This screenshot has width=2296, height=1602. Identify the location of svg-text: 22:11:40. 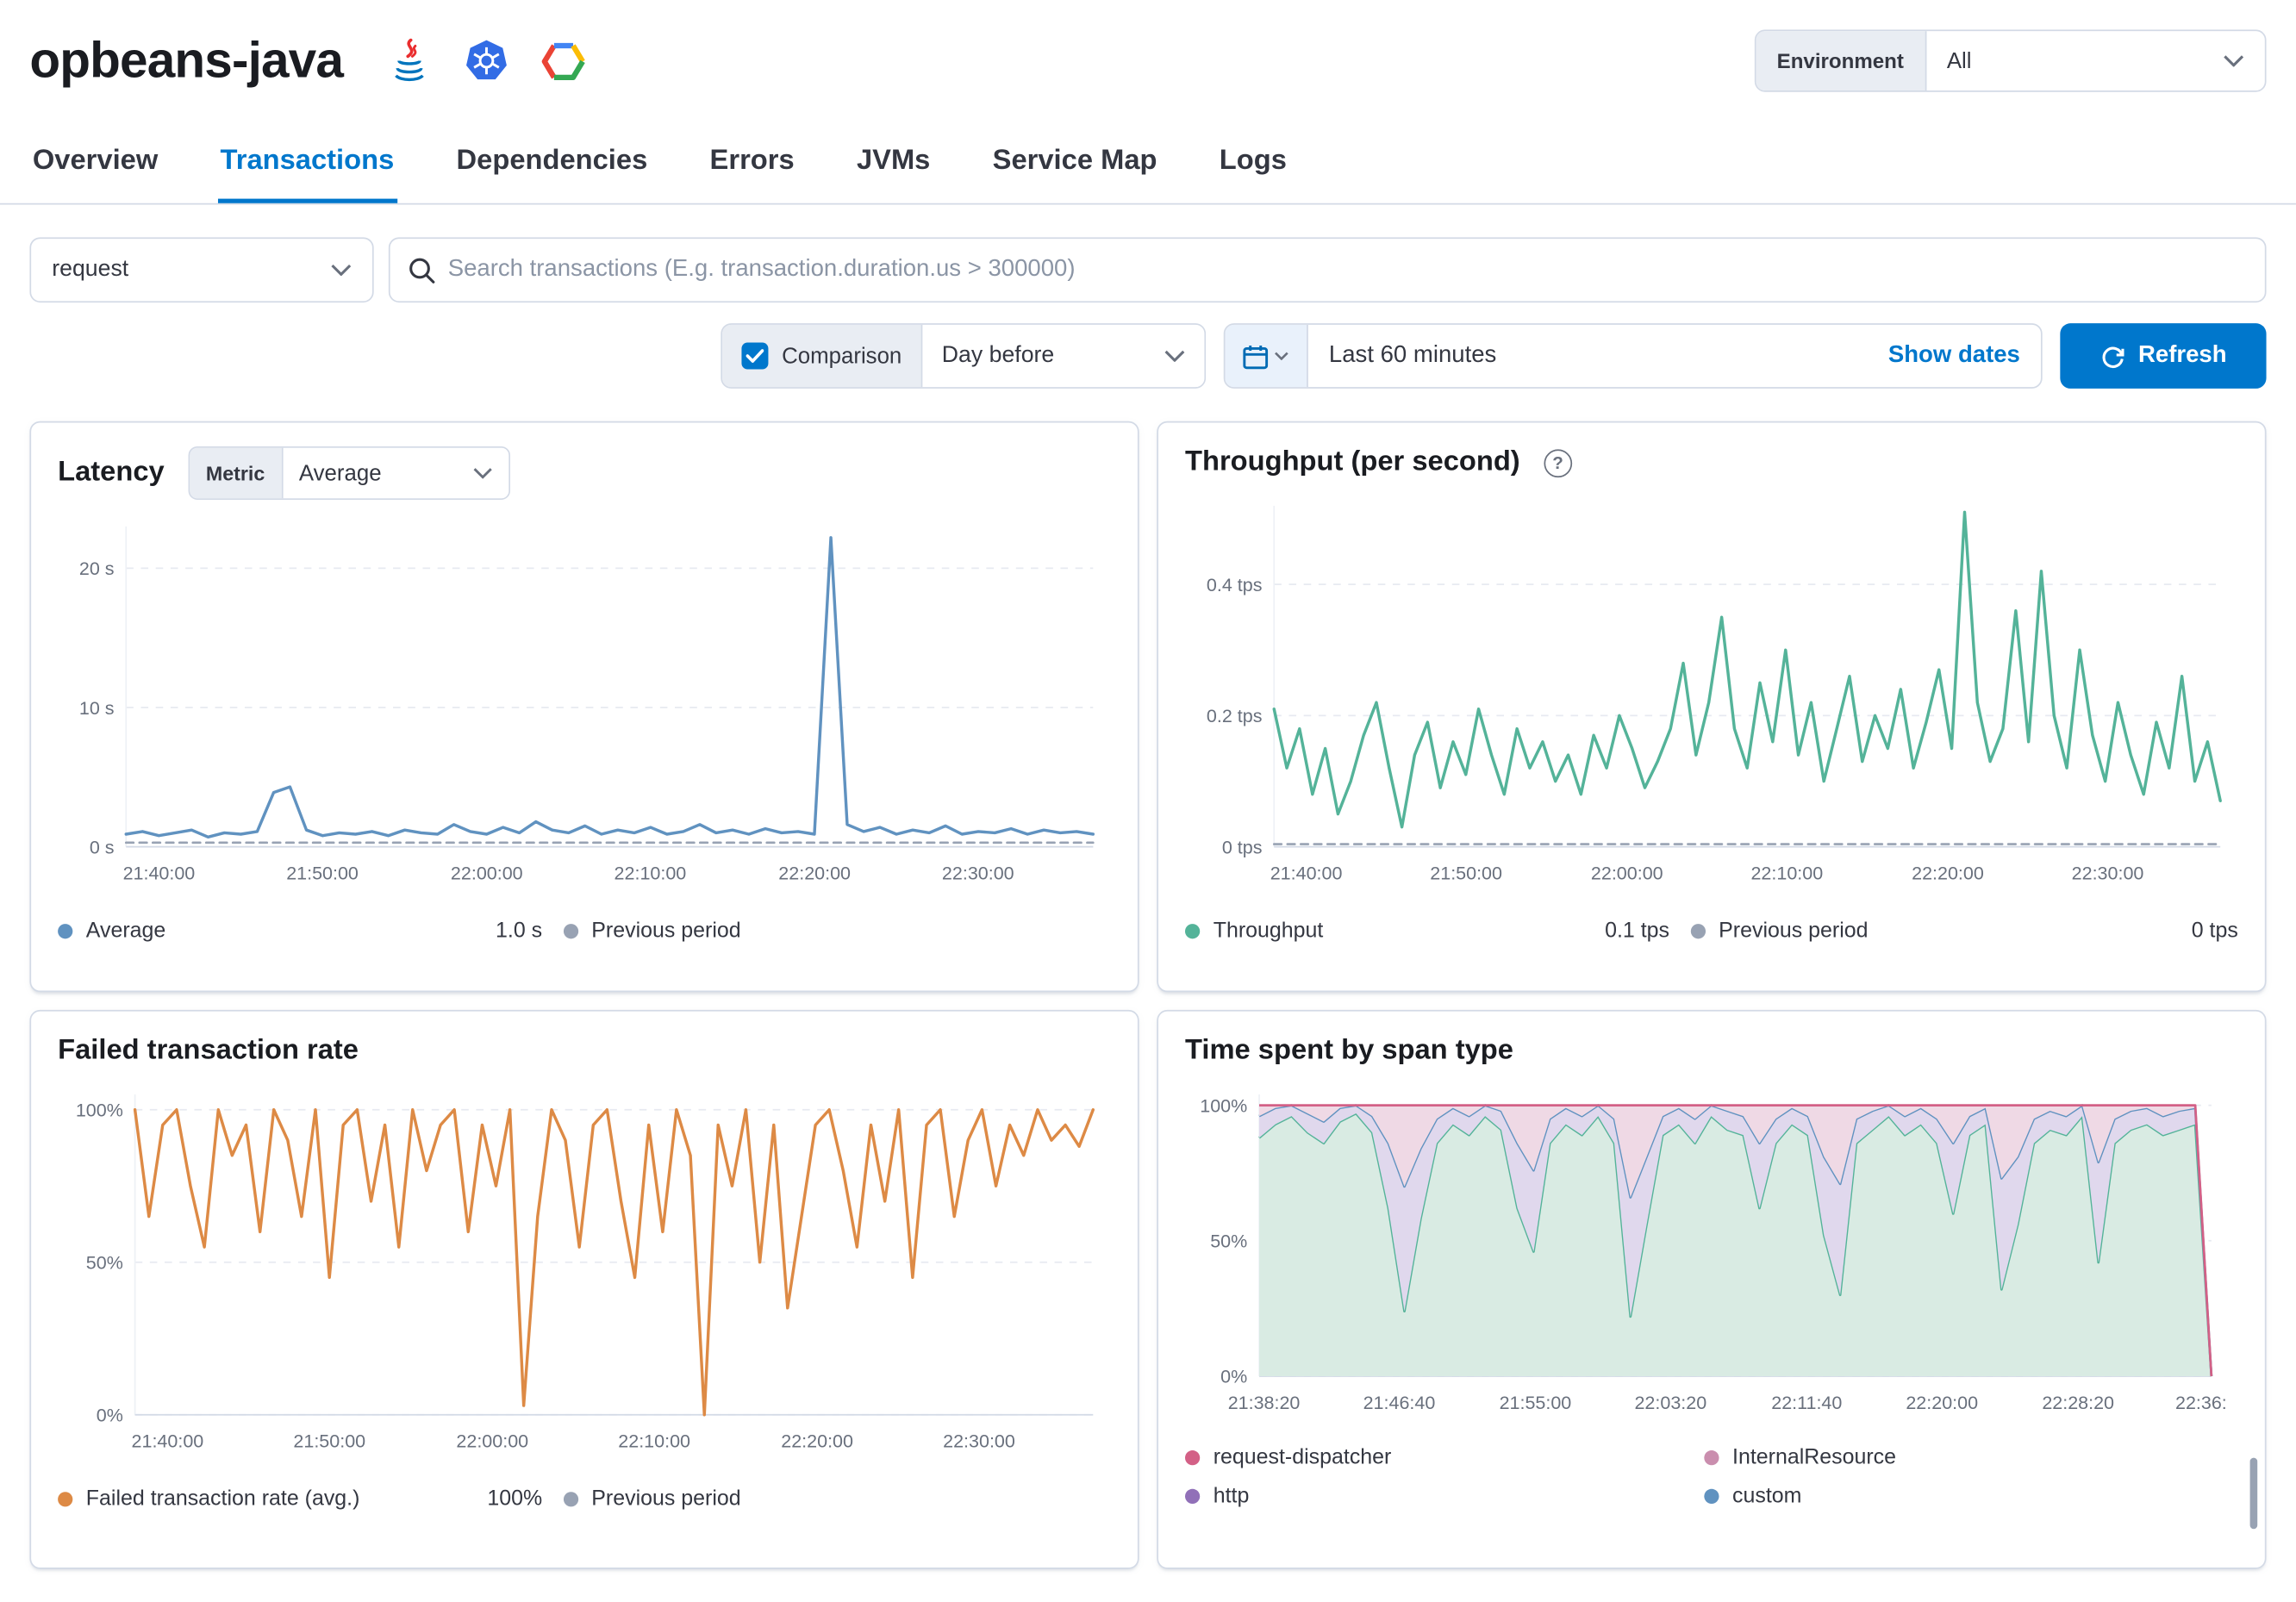
(1807, 1403).